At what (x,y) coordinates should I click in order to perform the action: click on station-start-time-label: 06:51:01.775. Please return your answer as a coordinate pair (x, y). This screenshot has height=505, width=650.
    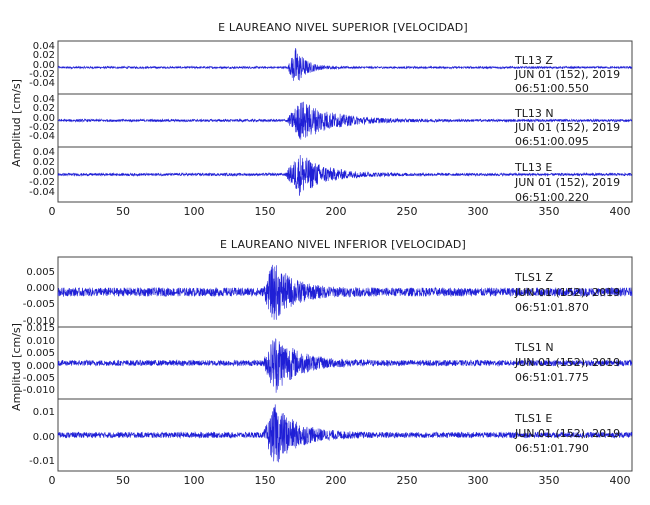
    Looking at the image, I should click on (552, 377).